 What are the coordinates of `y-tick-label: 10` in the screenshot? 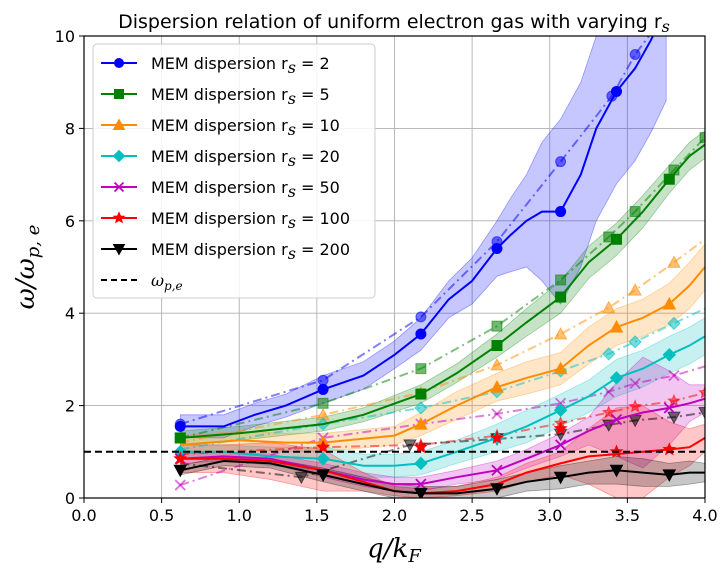 It's located at (65, 36).